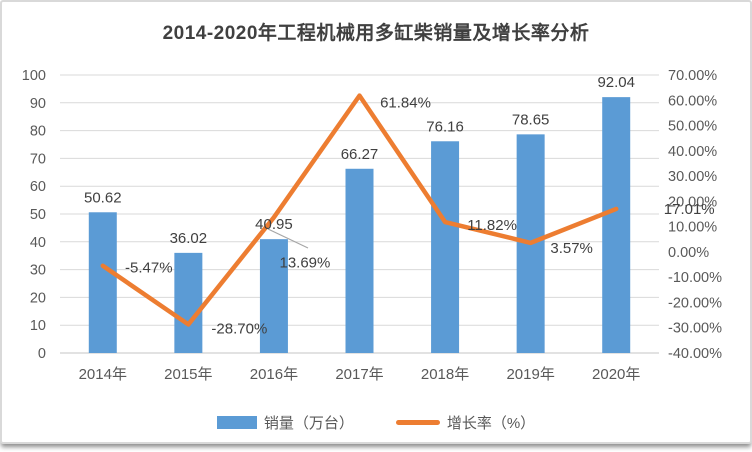 The height and width of the screenshot is (452, 752). What do you see at coordinates (616, 225) in the screenshot?
I see `sales-bar-2020年` at bounding box center [616, 225].